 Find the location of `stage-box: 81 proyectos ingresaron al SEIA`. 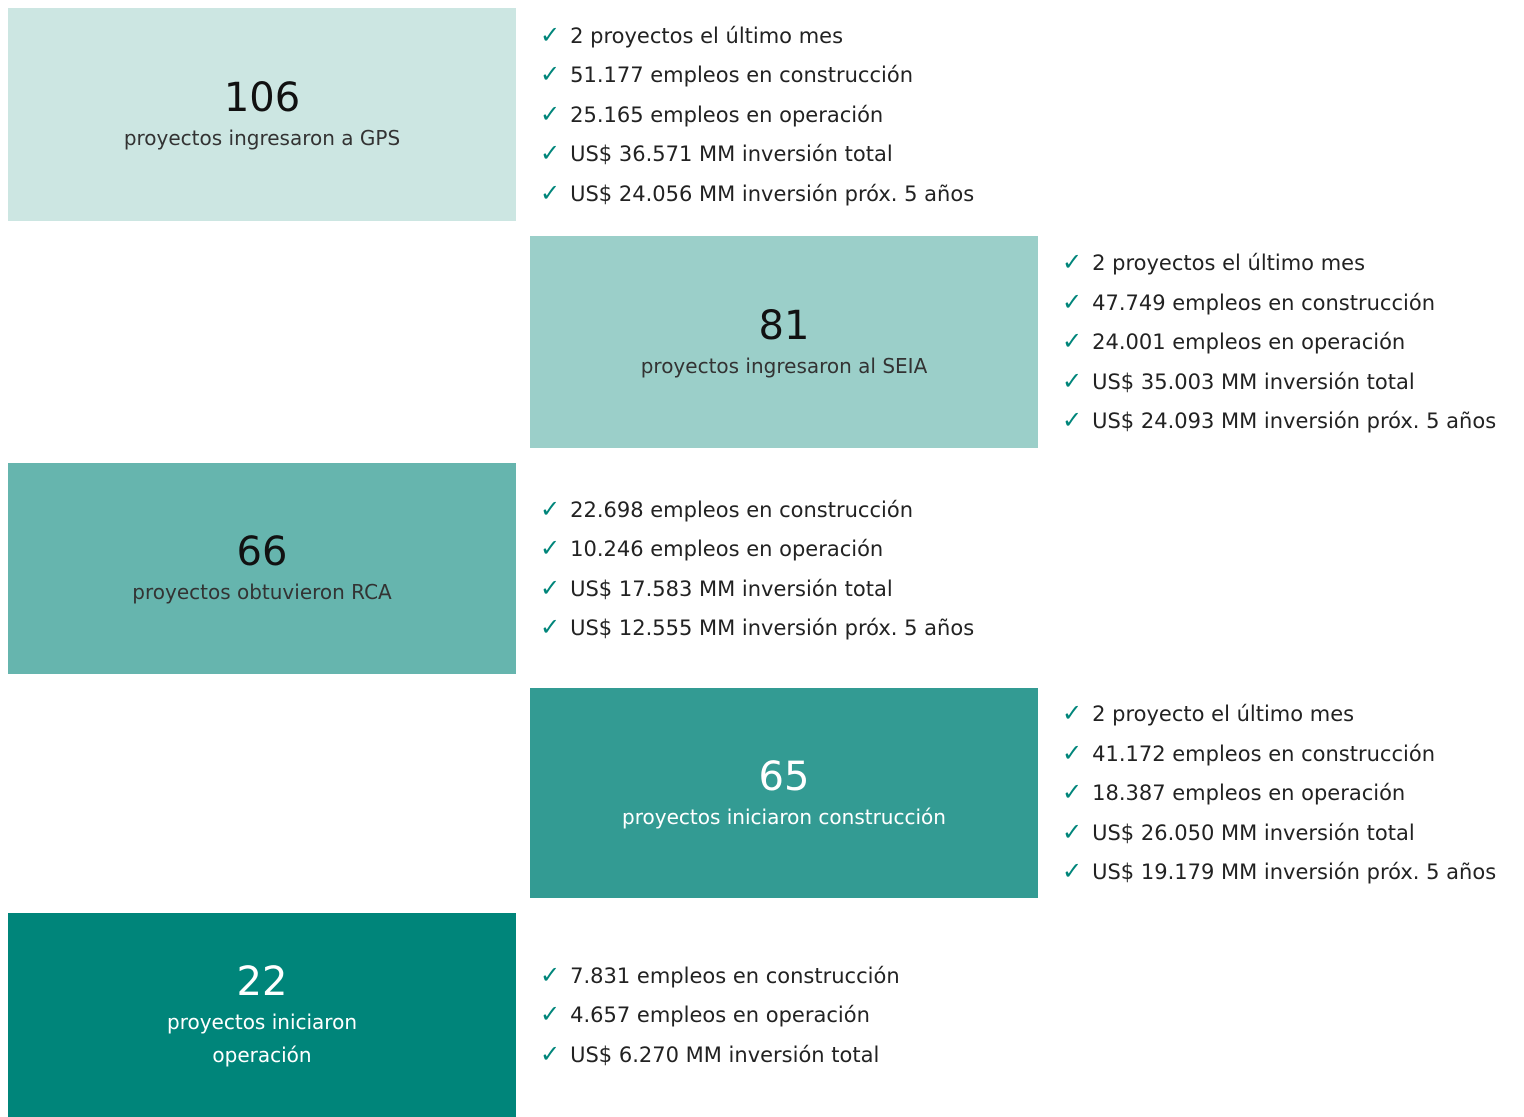

stage-box: 81 proyectos ingresaron al SEIA is located at coordinates (784, 342).